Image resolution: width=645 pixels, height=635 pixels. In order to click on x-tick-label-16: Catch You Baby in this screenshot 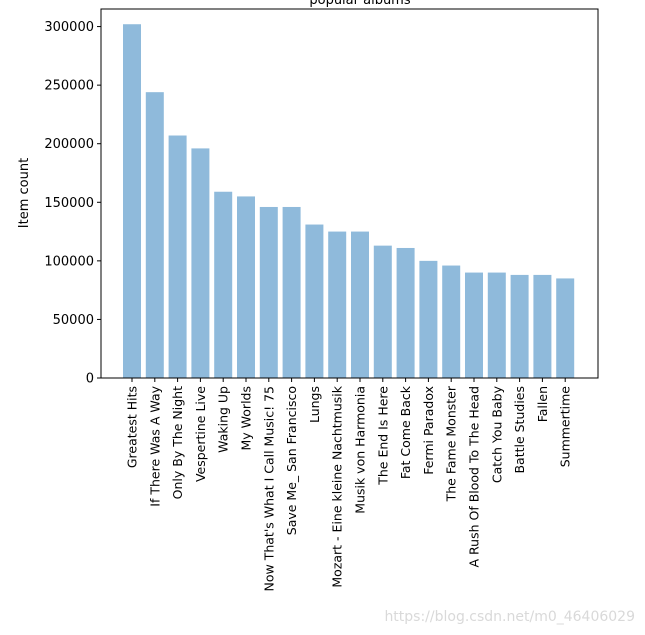, I will do `click(496, 434)`.